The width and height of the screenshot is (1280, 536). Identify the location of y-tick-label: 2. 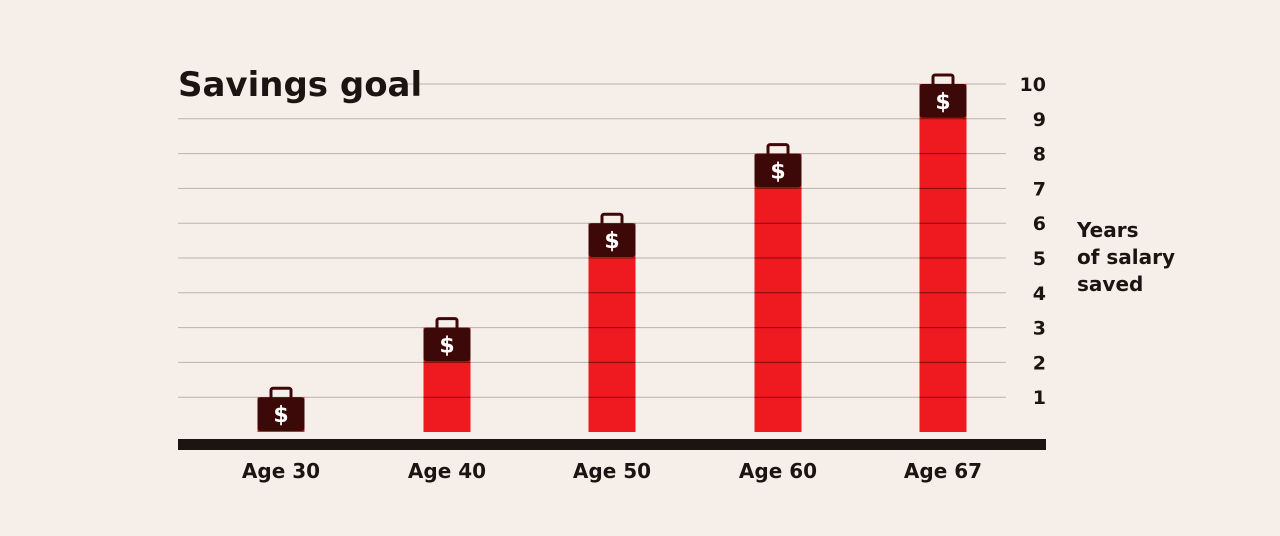
(1039, 363).